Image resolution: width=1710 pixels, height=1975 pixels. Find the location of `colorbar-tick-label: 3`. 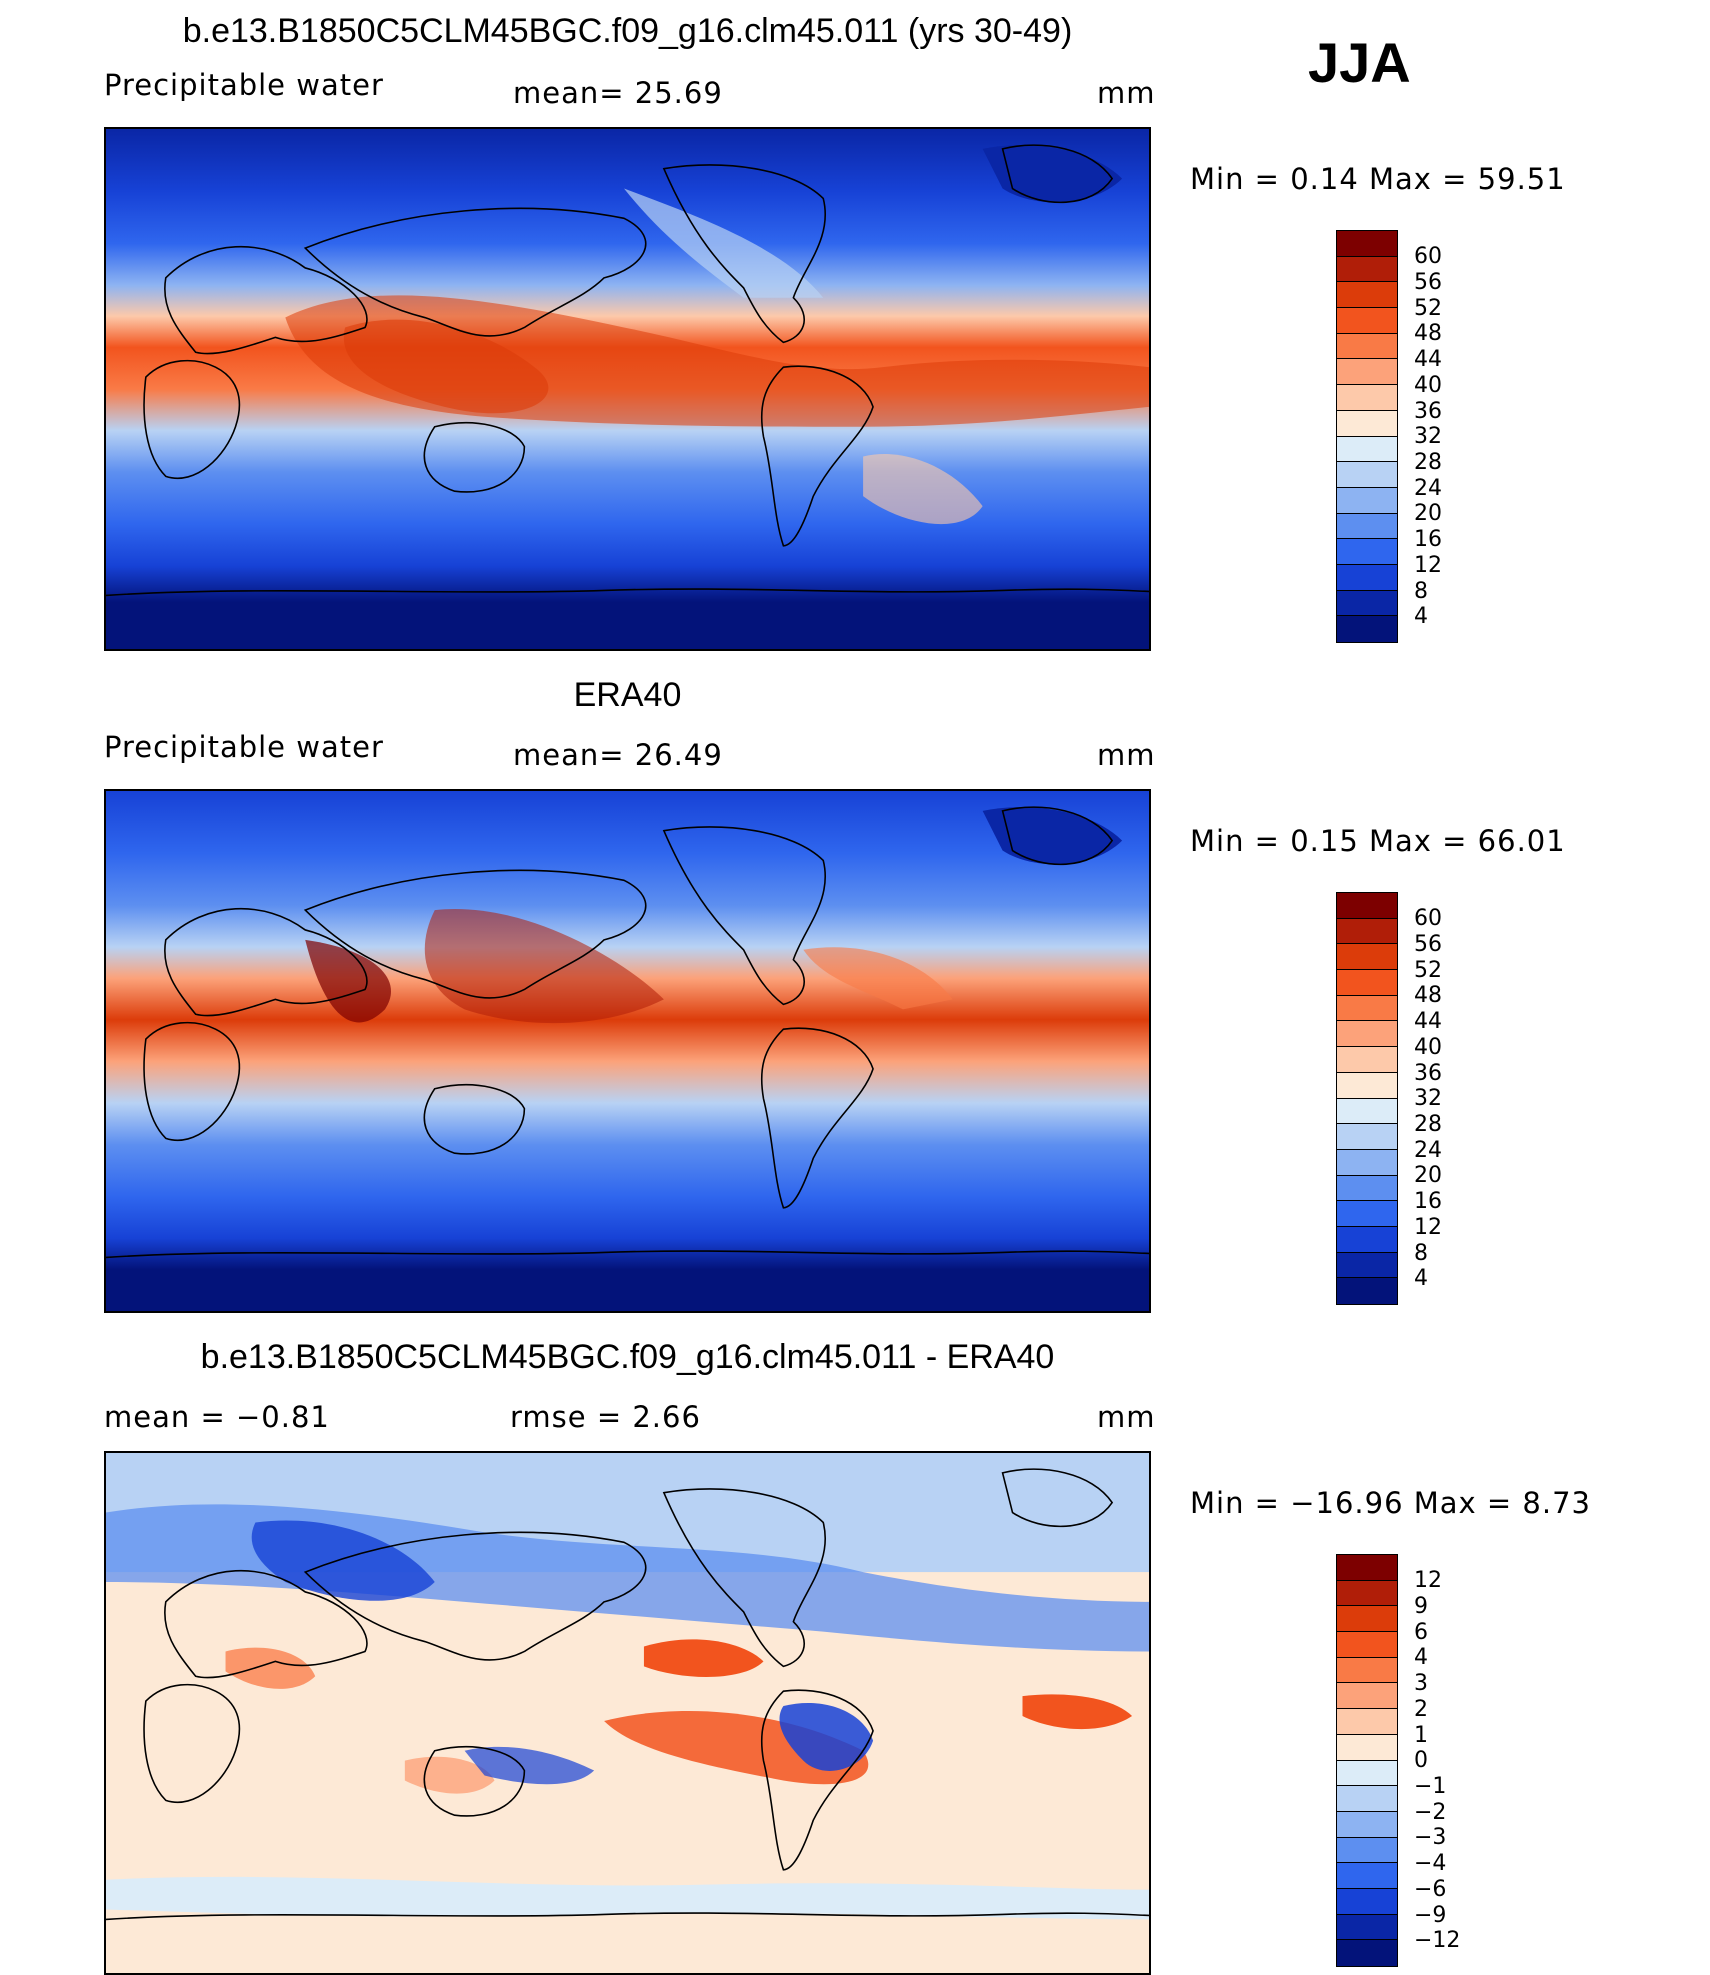

colorbar-tick-label: 3 is located at coordinates (1421, 1683).